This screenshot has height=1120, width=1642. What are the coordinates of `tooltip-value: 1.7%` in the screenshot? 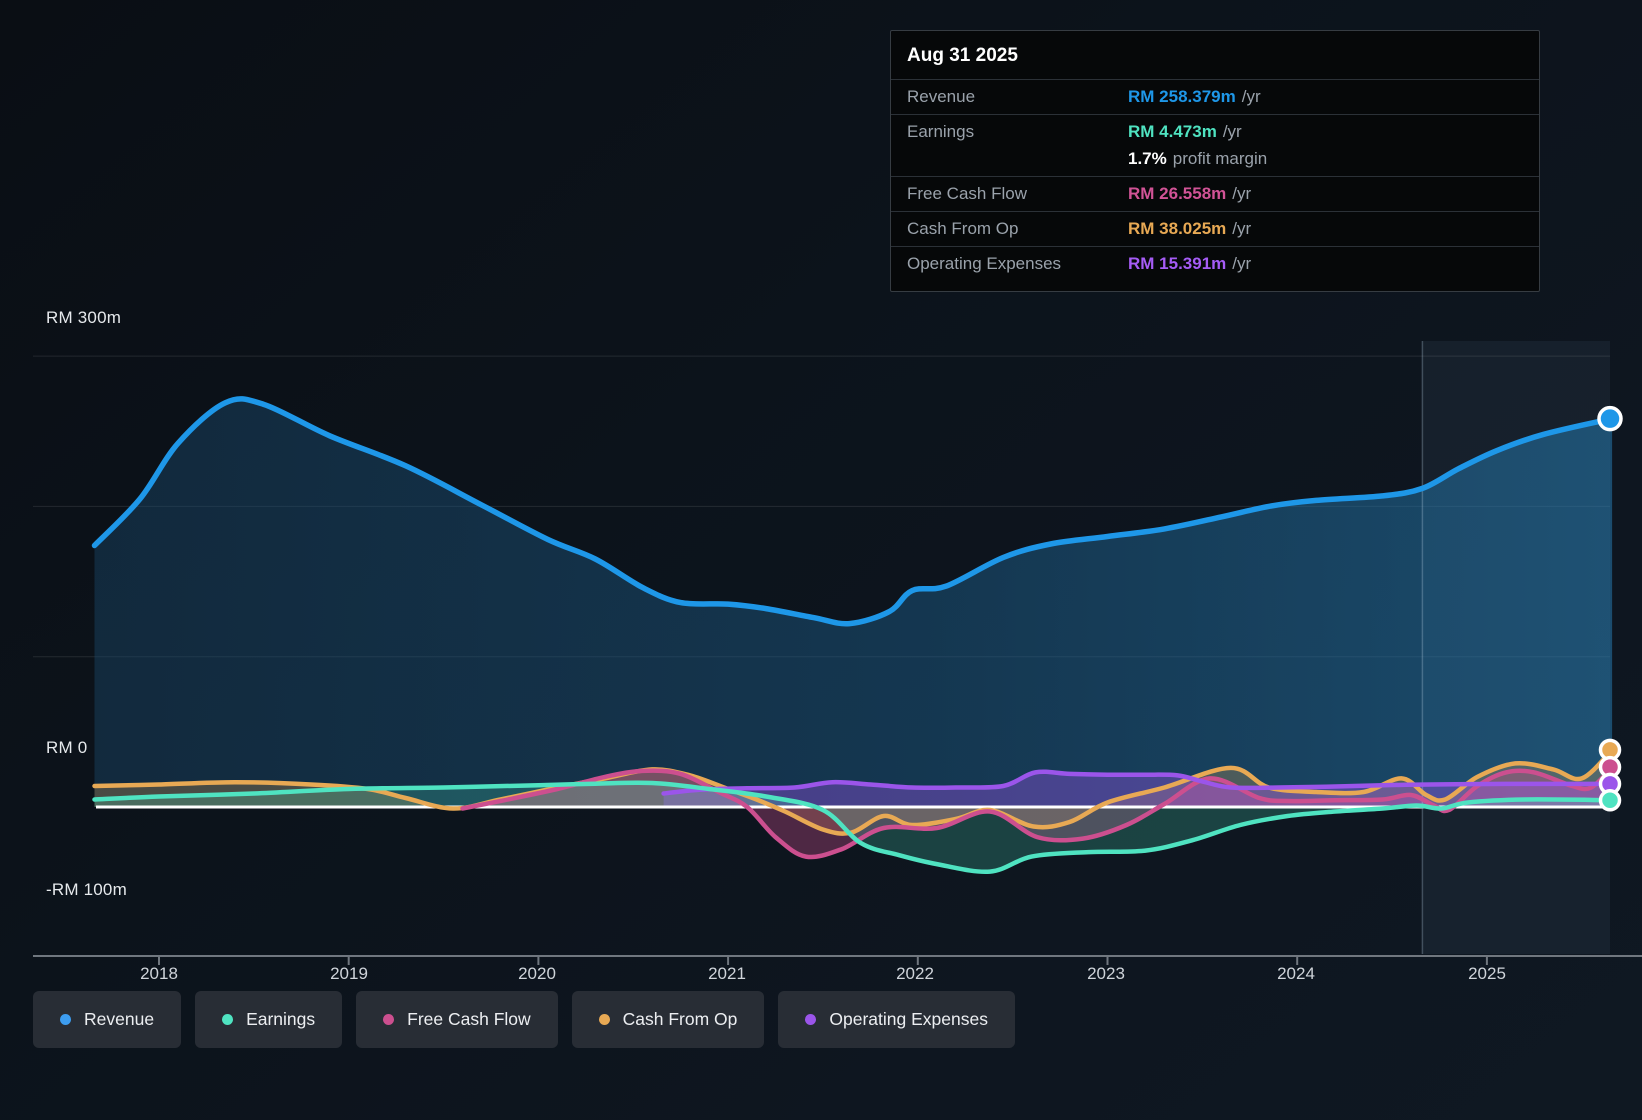 It's located at (1147, 158).